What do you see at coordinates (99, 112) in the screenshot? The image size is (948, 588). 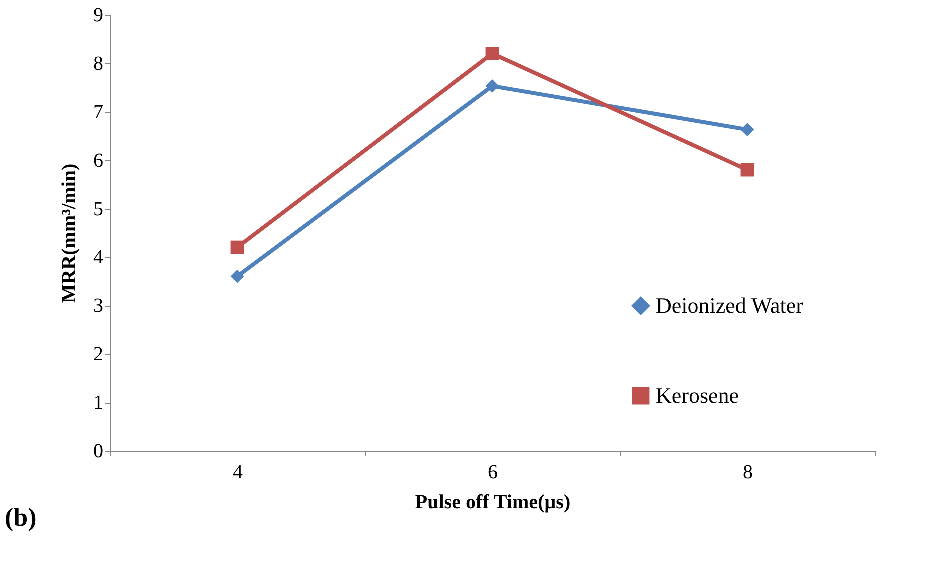 I see `y-tick-label: 7` at bounding box center [99, 112].